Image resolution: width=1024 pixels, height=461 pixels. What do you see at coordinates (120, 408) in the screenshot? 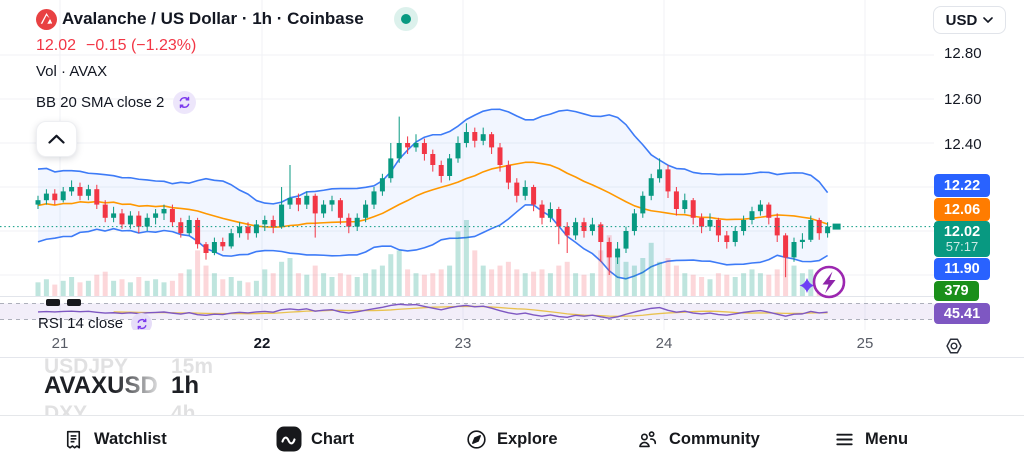
I see `background-symbol-row: DXY 4h` at bounding box center [120, 408].